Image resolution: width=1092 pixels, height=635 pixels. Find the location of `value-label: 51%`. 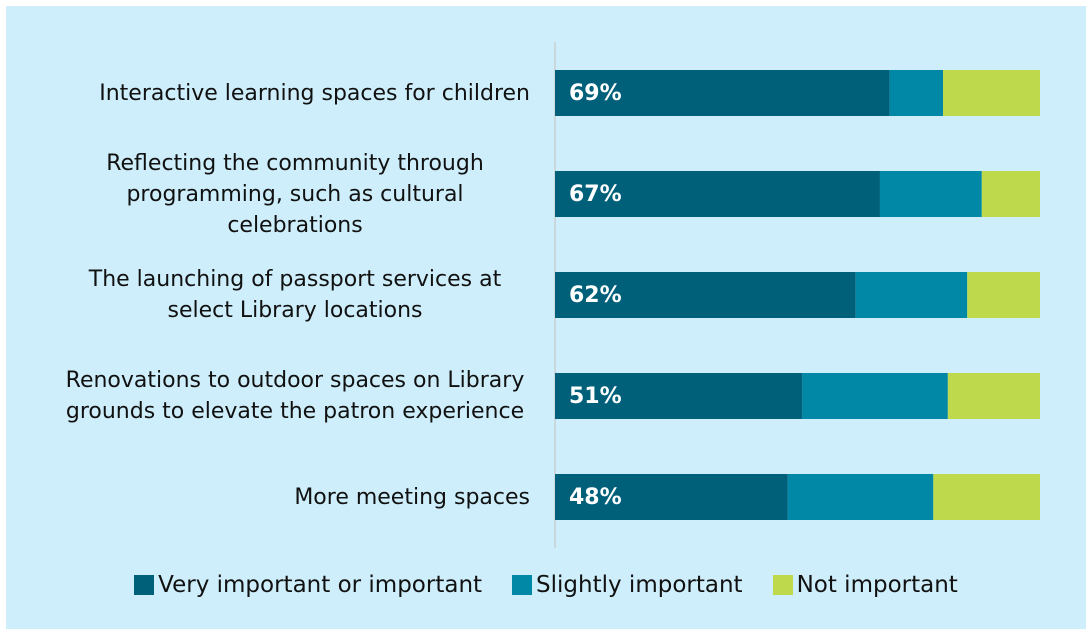

value-label: 51% is located at coordinates (595, 396).